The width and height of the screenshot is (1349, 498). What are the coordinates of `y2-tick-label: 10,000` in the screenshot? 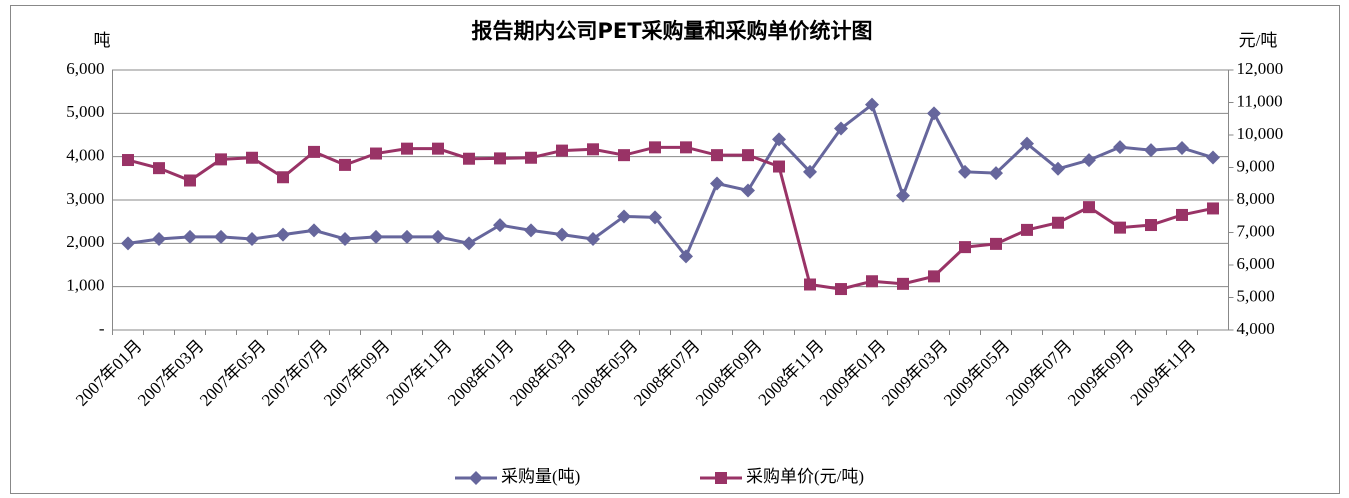 It's located at (1260, 133).